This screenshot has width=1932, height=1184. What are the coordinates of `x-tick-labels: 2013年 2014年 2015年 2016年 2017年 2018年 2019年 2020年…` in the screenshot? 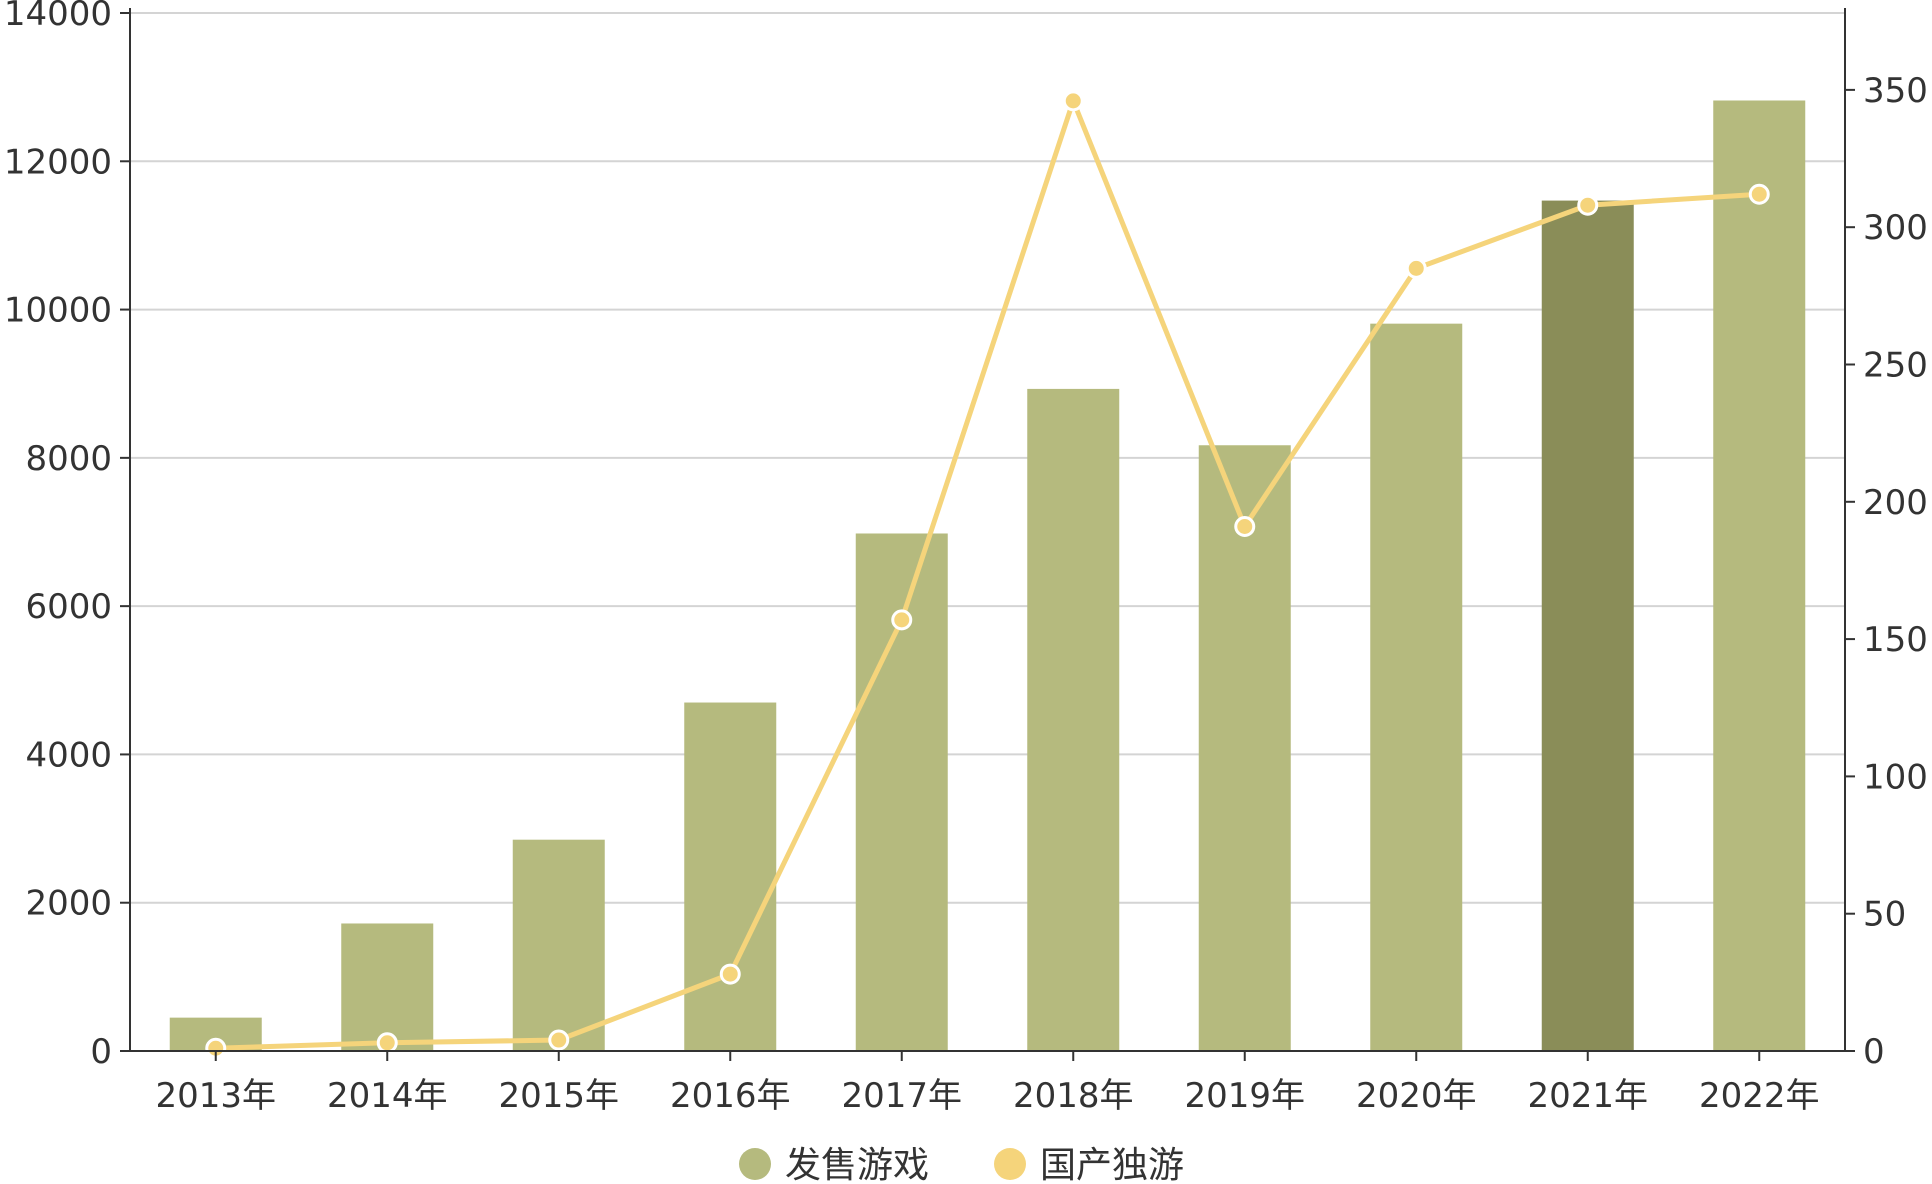 It's located at (987, 1083).